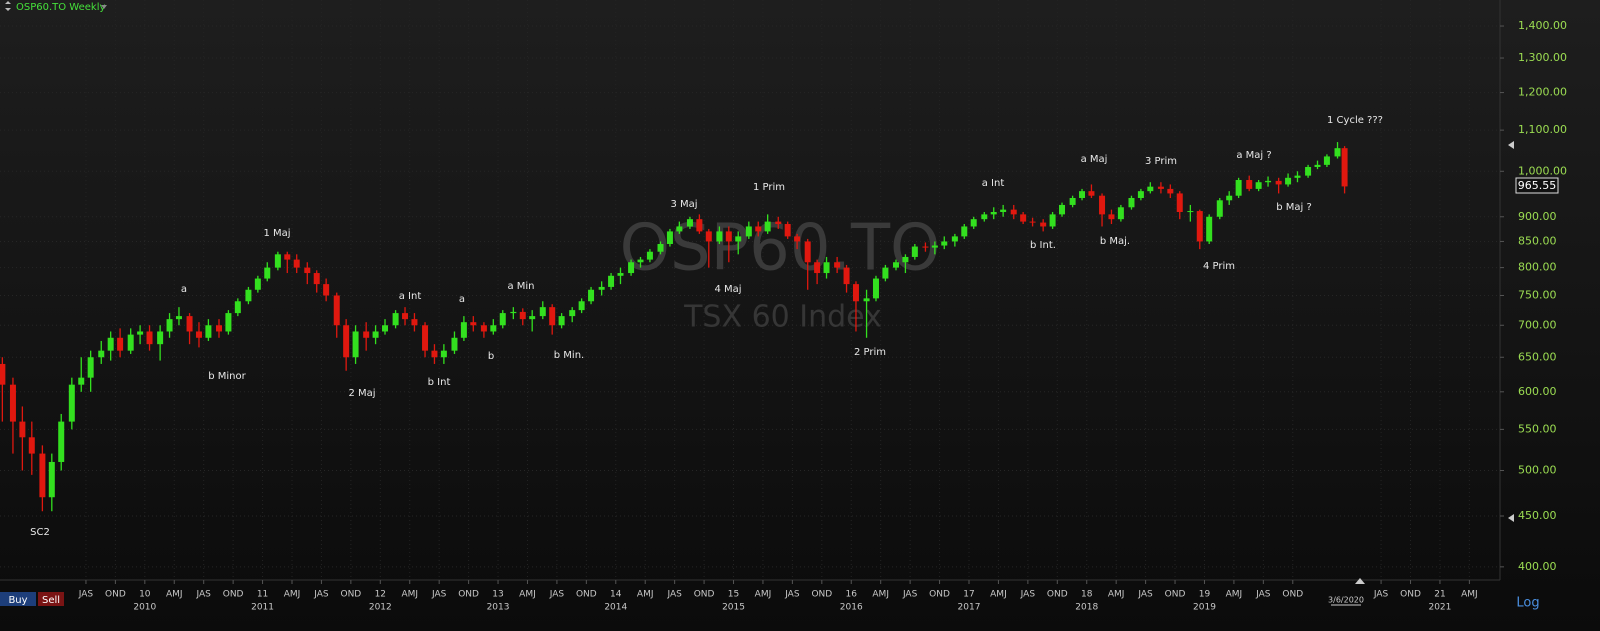 The height and width of the screenshot is (631, 1600). What do you see at coordinates (769, 187) in the screenshot?
I see `wave-annotation: 1 Prim` at bounding box center [769, 187].